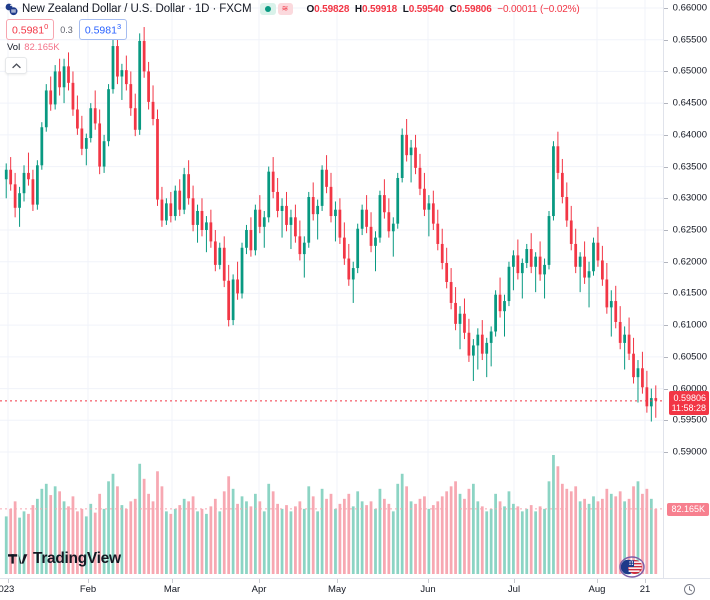 This screenshot has height=600, width=710. Describe the element at coordinates (689, 198) in the screenshot. I see `price-tick-label-6: 0.63000` at that location.